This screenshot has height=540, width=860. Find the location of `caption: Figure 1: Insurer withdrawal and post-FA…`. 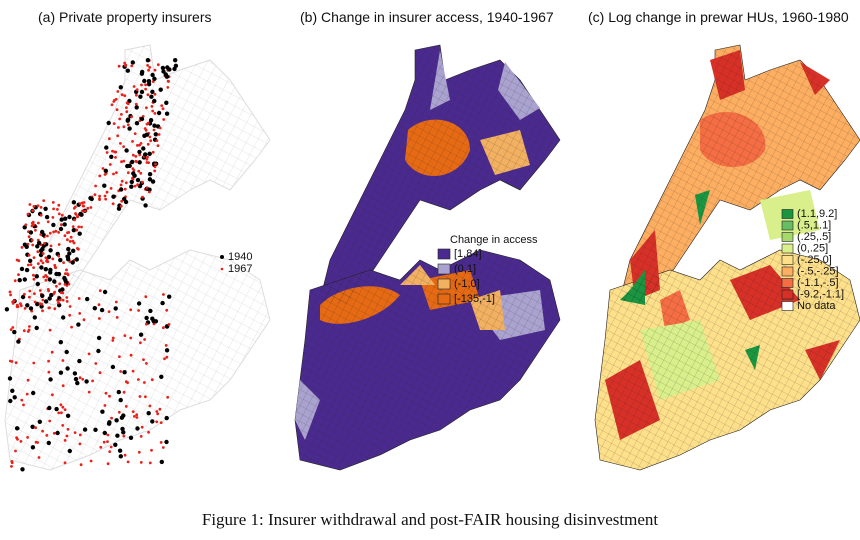

caption: Figure 1: Insurer withdrawal and post-FA… is located at coordinates (430, 519).